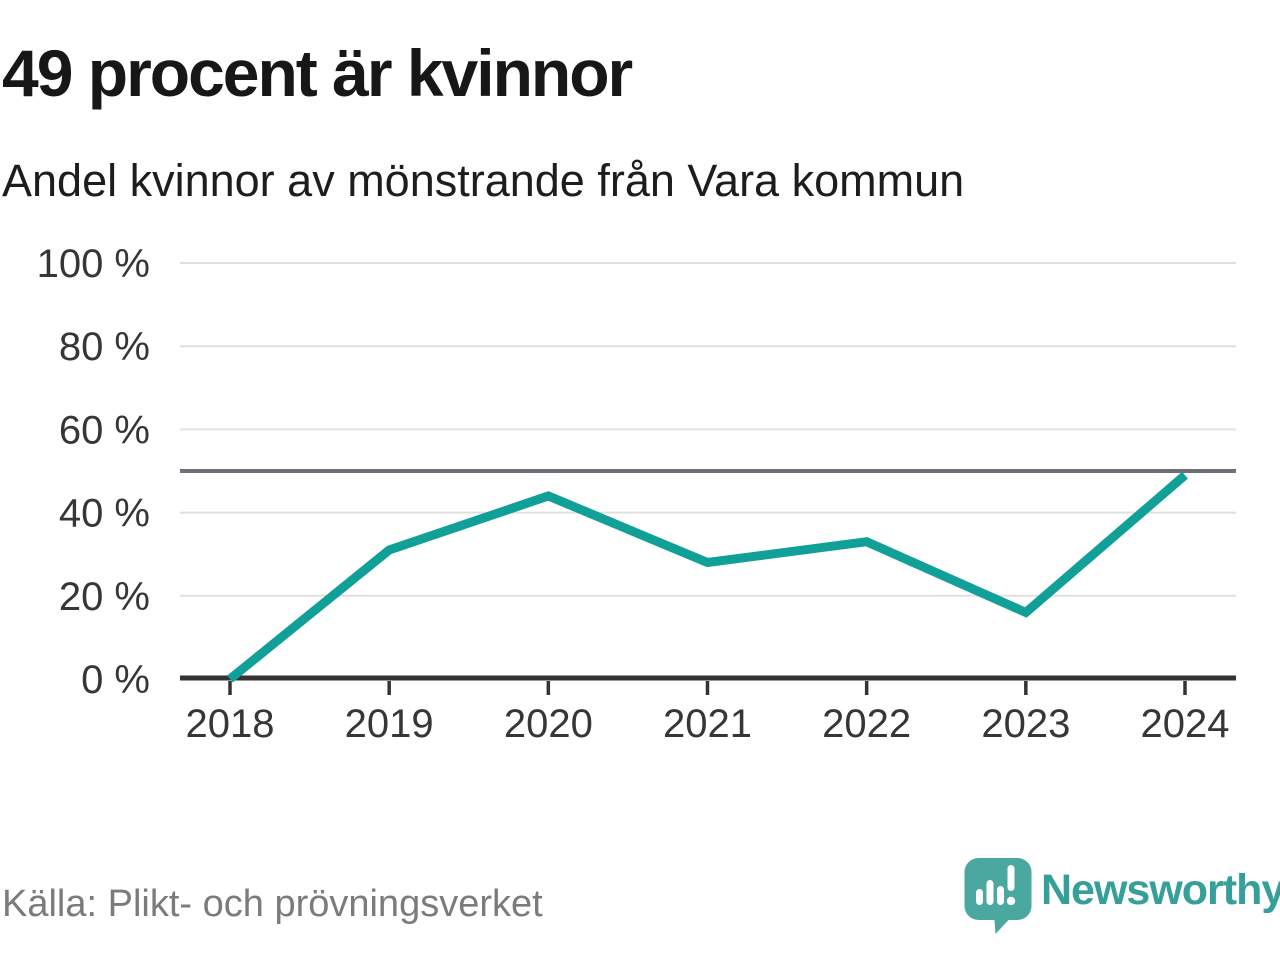 Image resolution: width=1280 pixels, height=960 pixels. Describe the element at coordinates (998, 896) in the screenshot. I see `newsworthy-bubble-icon` at that location.